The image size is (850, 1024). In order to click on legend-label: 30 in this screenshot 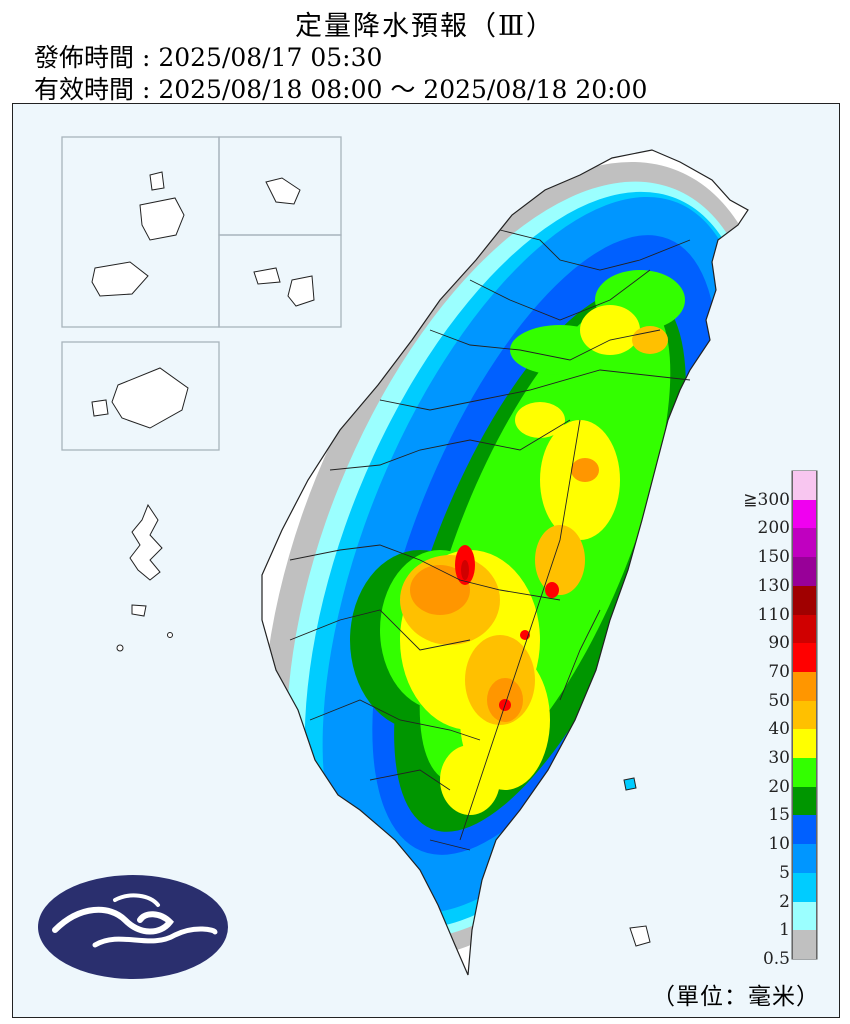, I will do `click(779, 758)`.